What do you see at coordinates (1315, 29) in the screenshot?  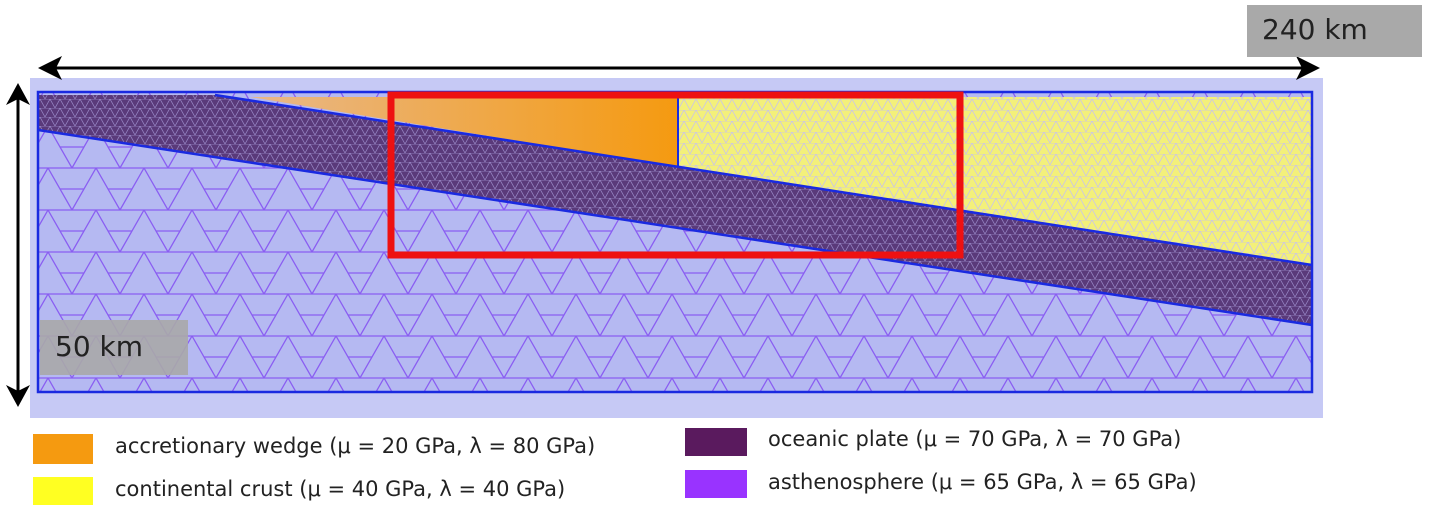 I see `width-label: 240 km` at bounding box center [1315, 29].